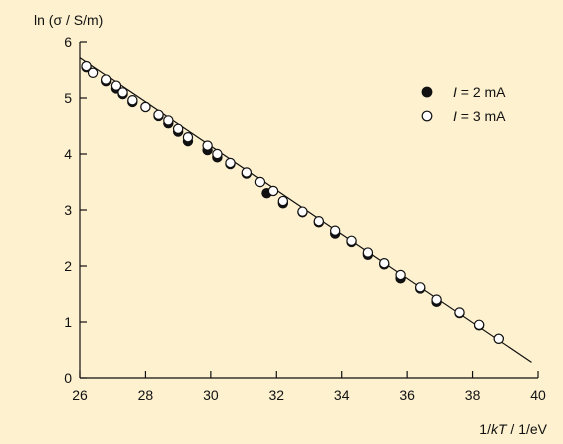 The image size is (563, 444). What do you see at coordinates (44, 20) in the screenshot?
I see `y-axis-label-prefix: ln (` at bounding box center [44, 20].